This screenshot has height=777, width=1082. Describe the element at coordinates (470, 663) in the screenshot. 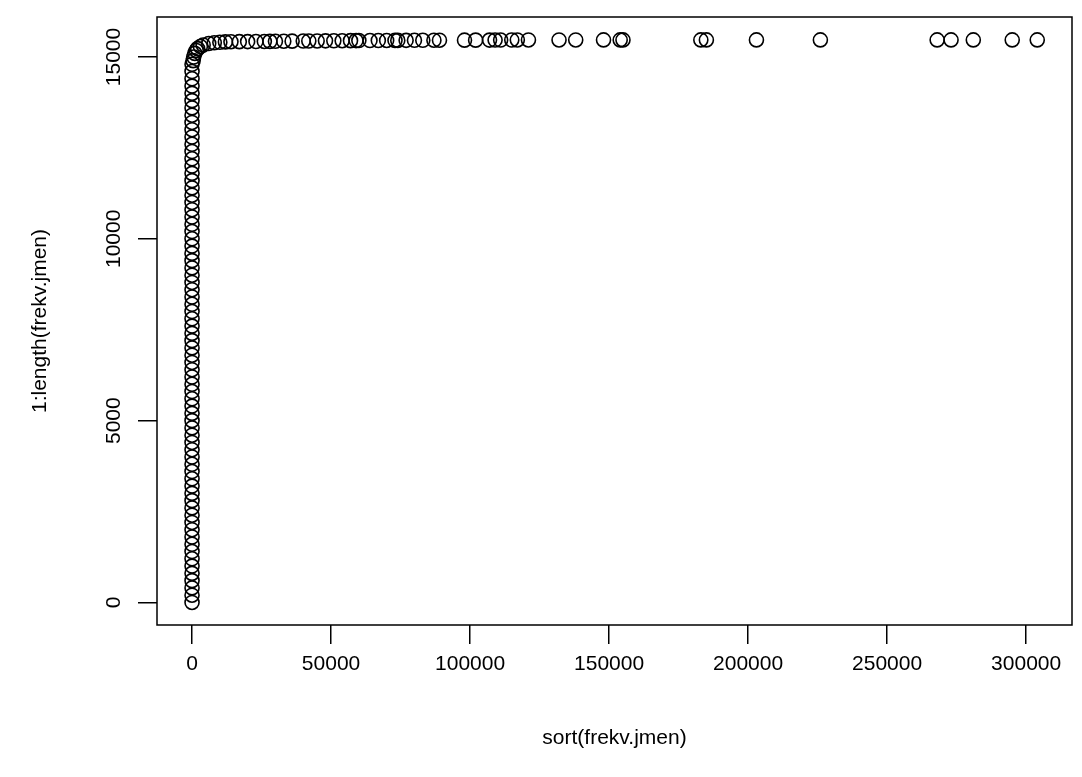

I see `x-tick-label: 100000` at that location.